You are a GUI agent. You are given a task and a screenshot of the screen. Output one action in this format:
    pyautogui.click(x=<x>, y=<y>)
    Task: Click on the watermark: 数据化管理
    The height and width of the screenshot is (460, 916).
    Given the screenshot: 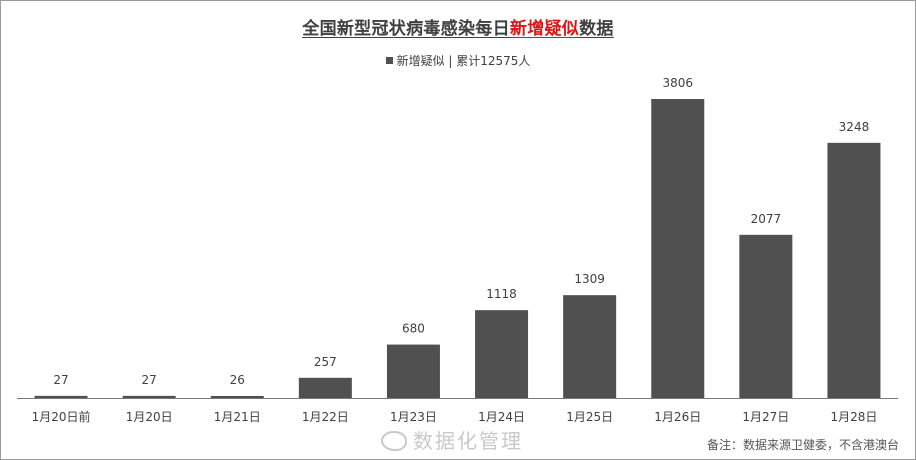 What is the action you would take?
    pyautogui.click(x=452, y=439)
    